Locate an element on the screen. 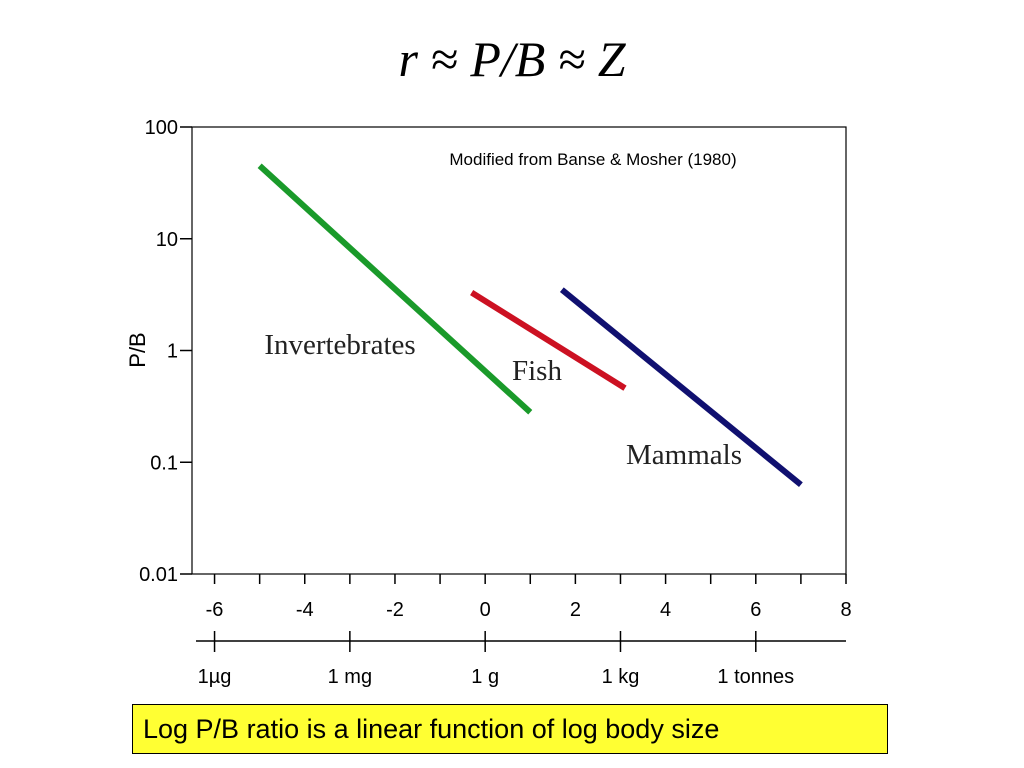  x-tick-label: 2 is located at coordinates (575, 610).